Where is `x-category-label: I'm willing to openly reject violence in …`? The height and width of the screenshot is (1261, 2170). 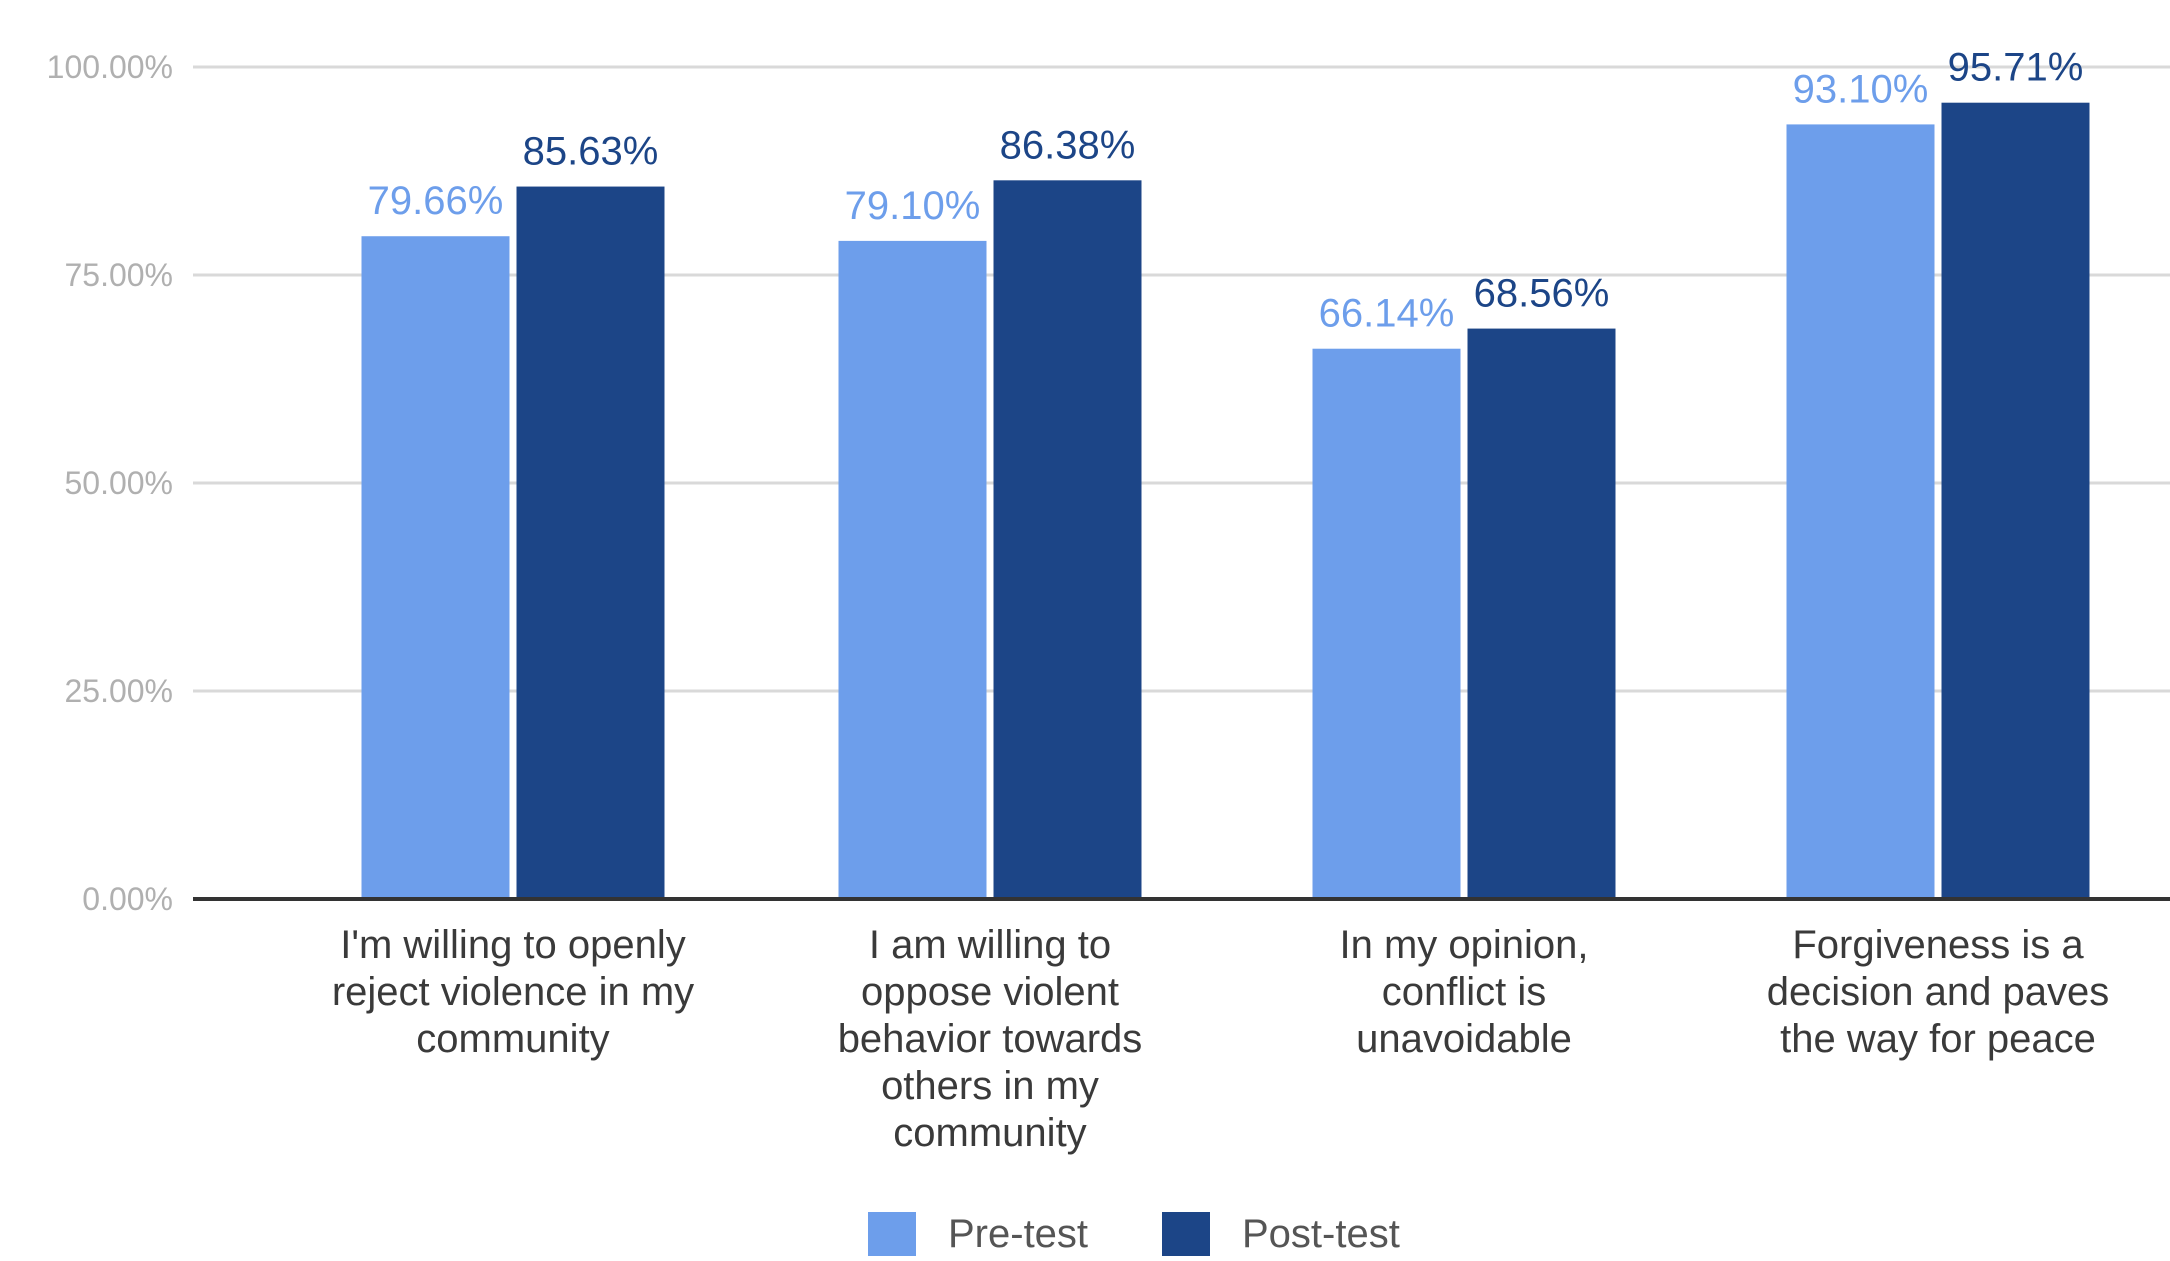
x-category-label: I'm willing to openly reject violence in … is located at coordinates (513, 992).